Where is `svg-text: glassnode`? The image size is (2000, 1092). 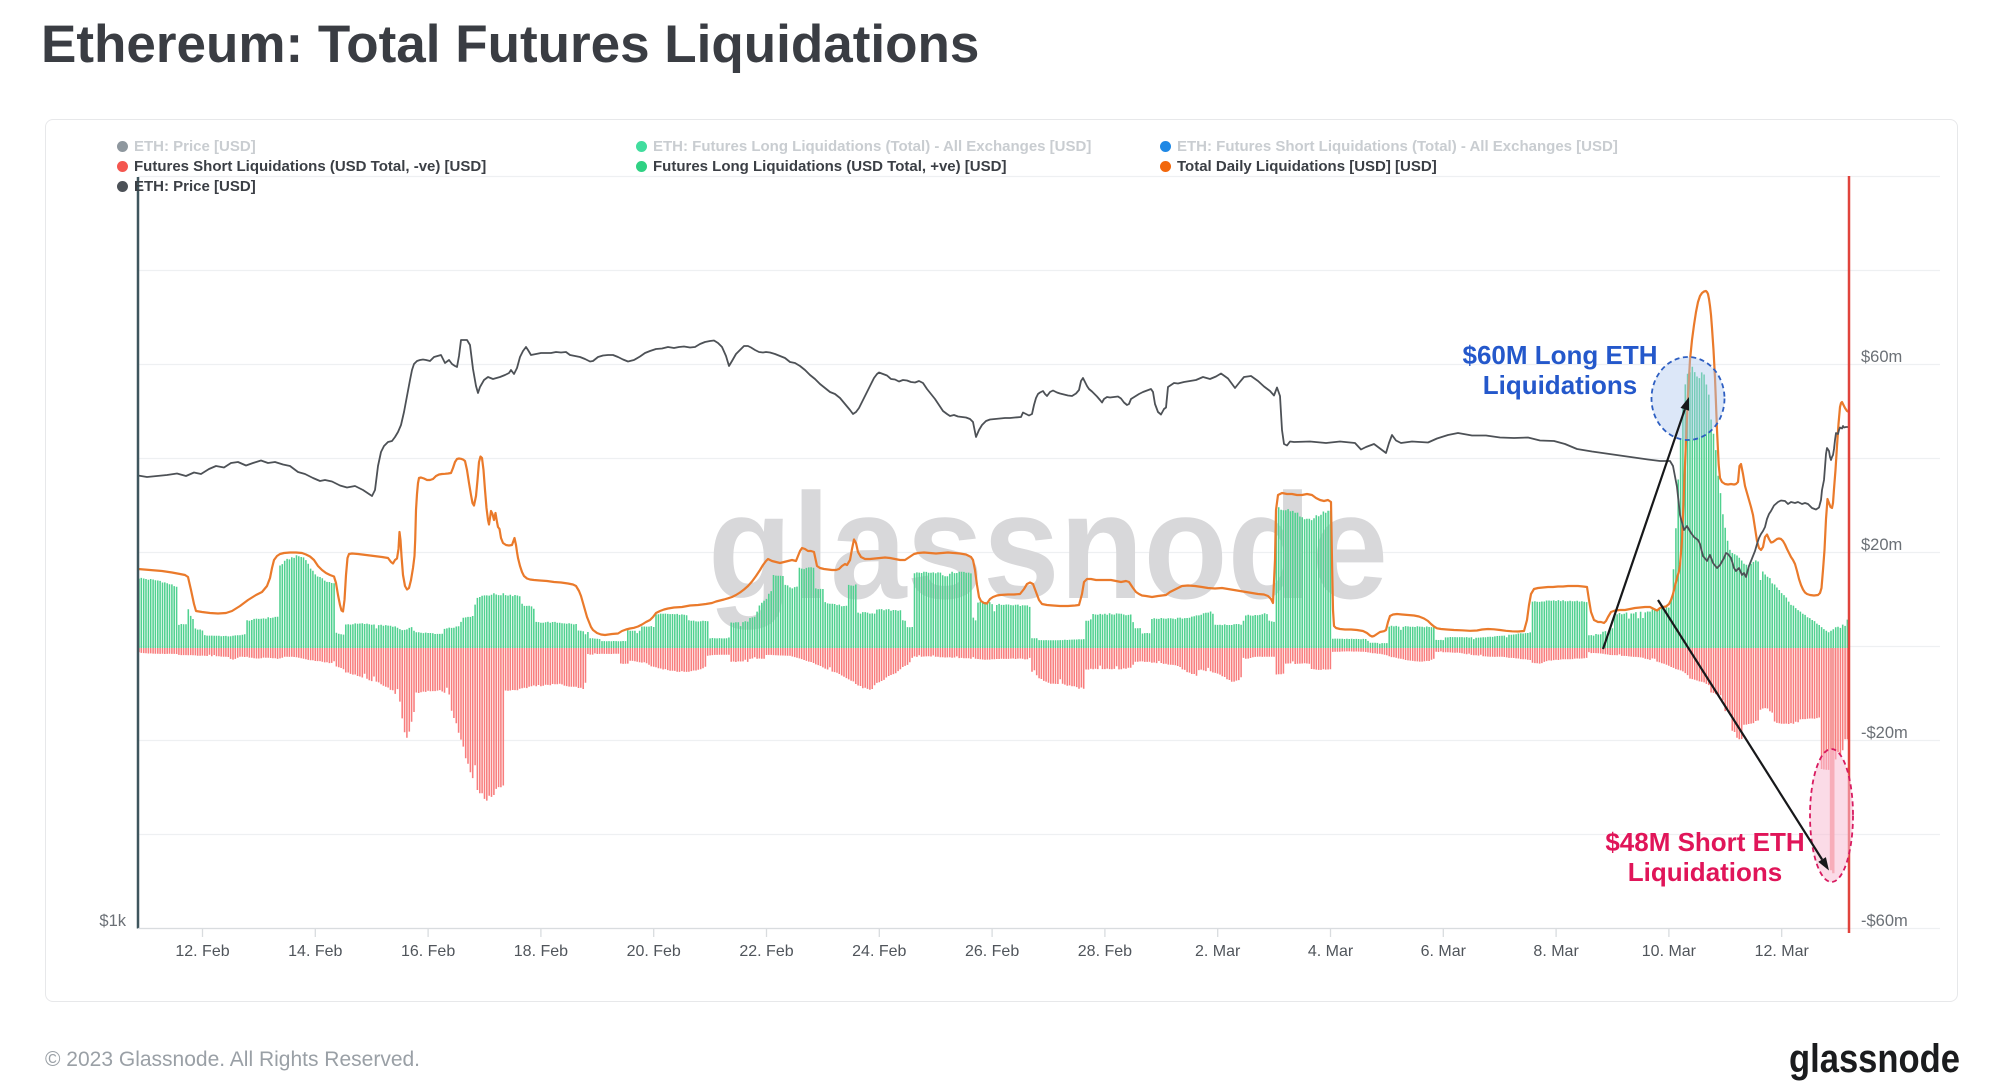 svg-text: glassnode is located at coordinates (1874, 1059).